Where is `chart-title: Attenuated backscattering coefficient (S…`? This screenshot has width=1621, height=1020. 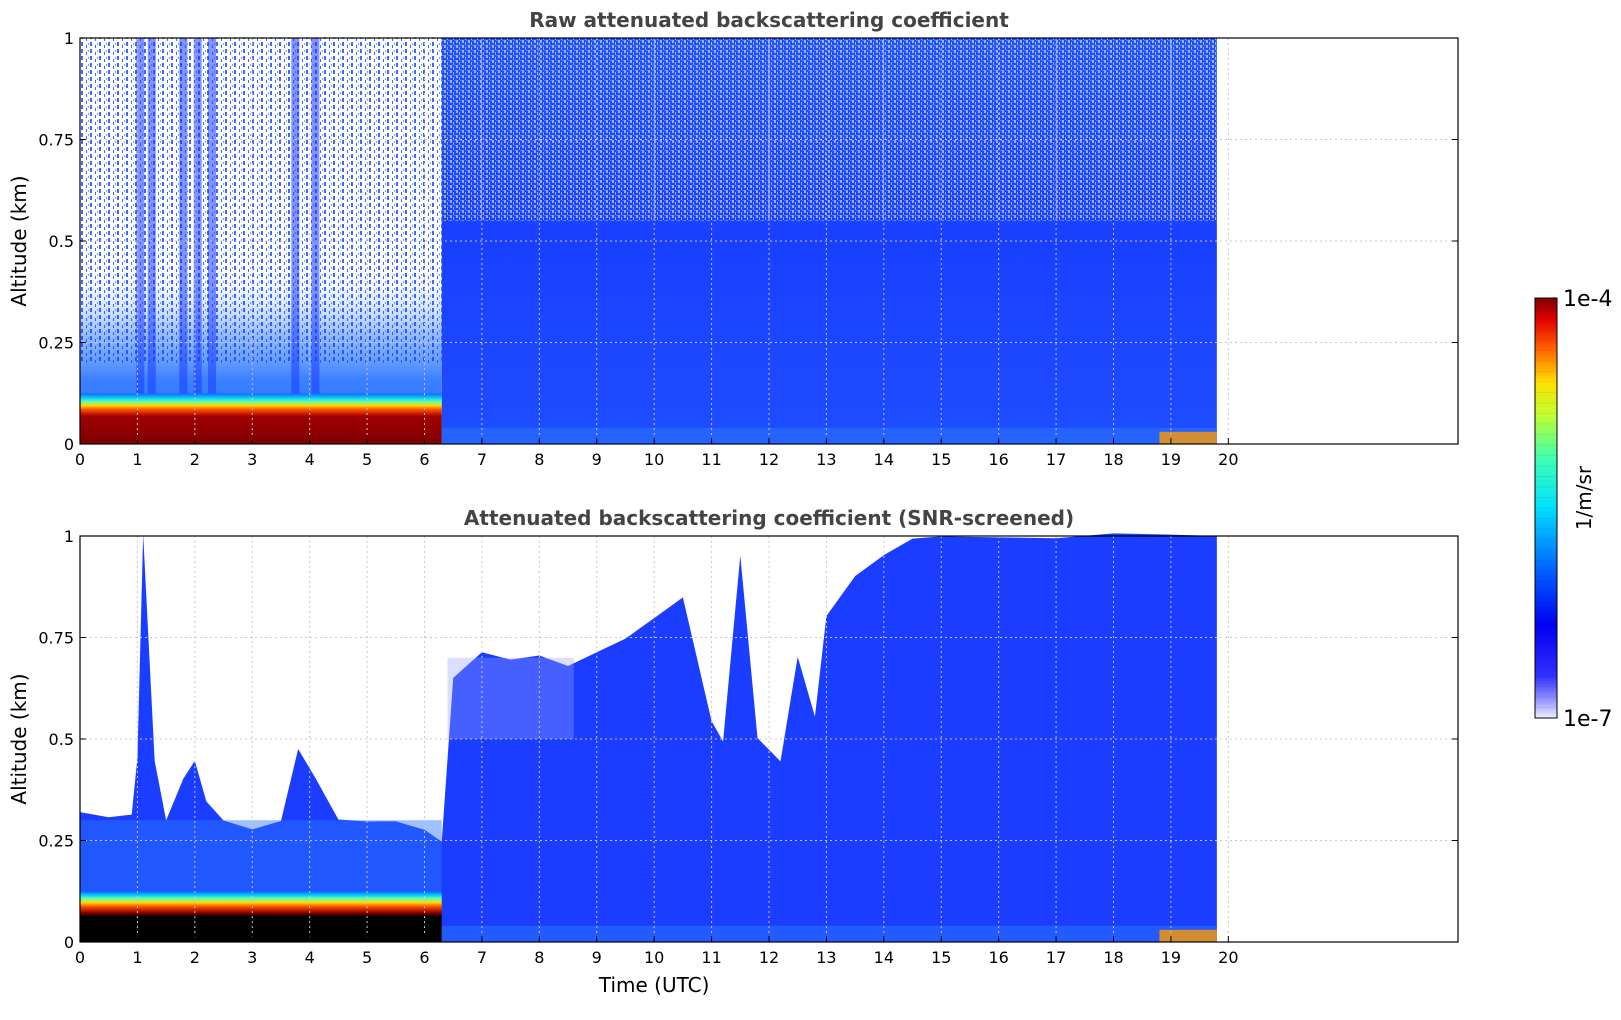
chart-title: Attenuated backscattering coefficient (S… is located at coordinates (769, 518).